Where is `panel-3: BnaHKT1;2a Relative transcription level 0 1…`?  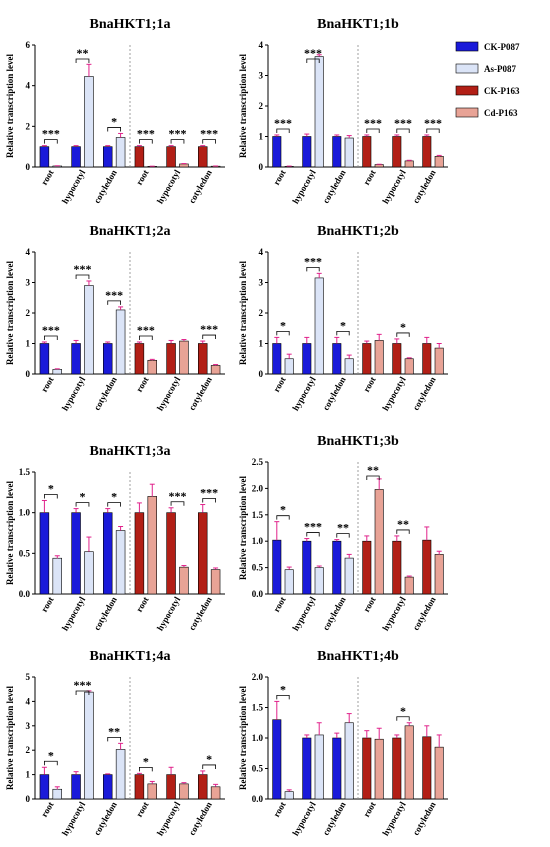 panel-3: BnaHKT1;2a Relative transcription level 0 1… is located at coordinates (115, 318).